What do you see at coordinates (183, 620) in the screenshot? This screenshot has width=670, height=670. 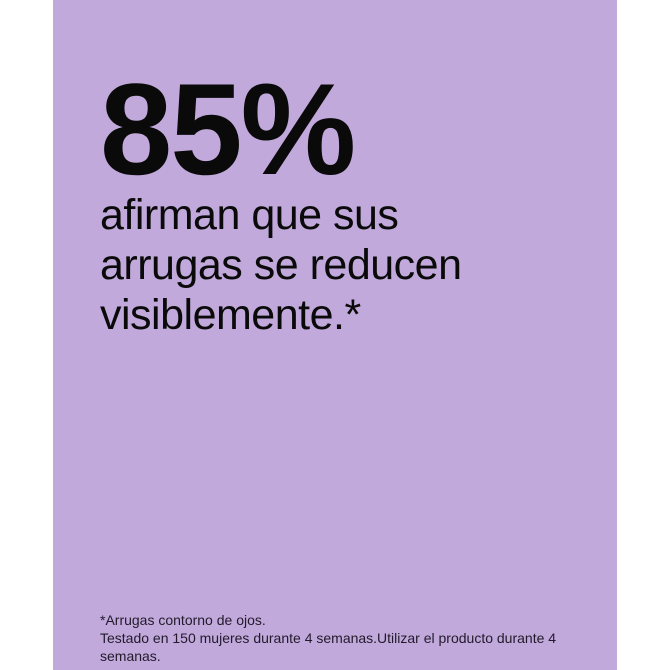 I see `footnote-line-1: *Arrugas contorno de ojos.` at bounding box center [183, 620].